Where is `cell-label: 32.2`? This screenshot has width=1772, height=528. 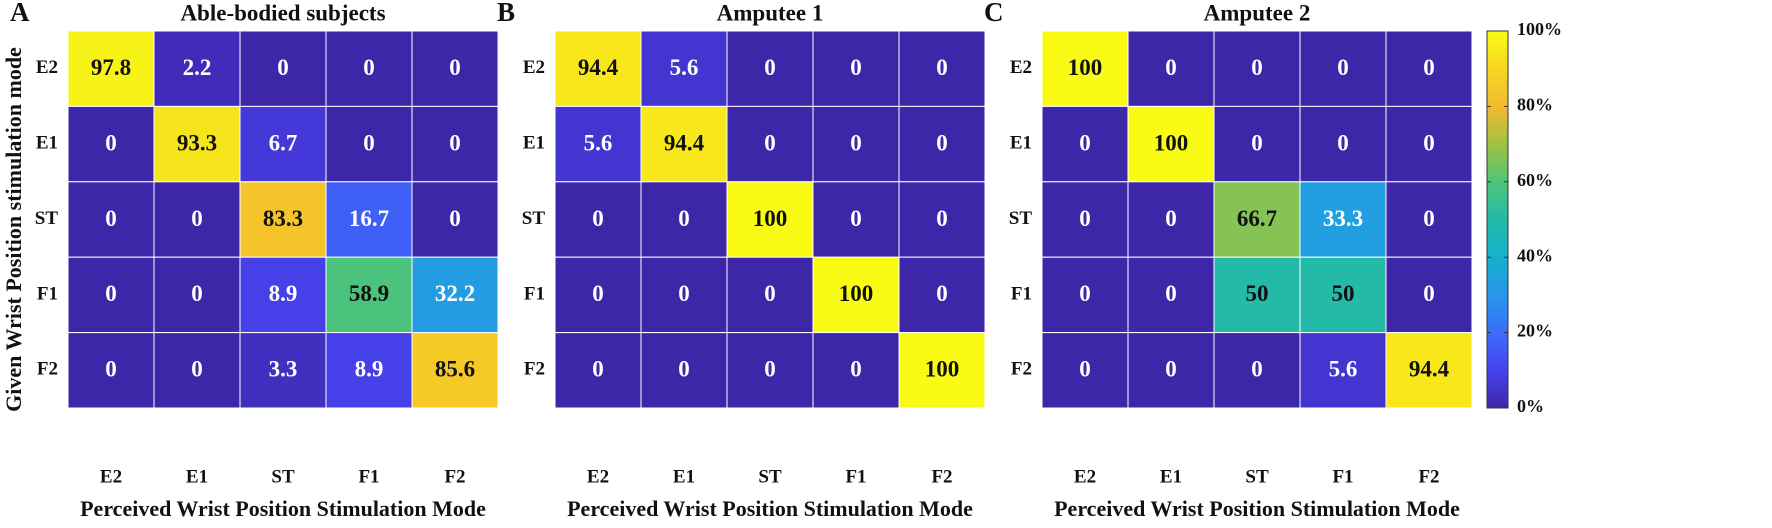
cell-label: 32.2 is located at coordinates (455, 293).